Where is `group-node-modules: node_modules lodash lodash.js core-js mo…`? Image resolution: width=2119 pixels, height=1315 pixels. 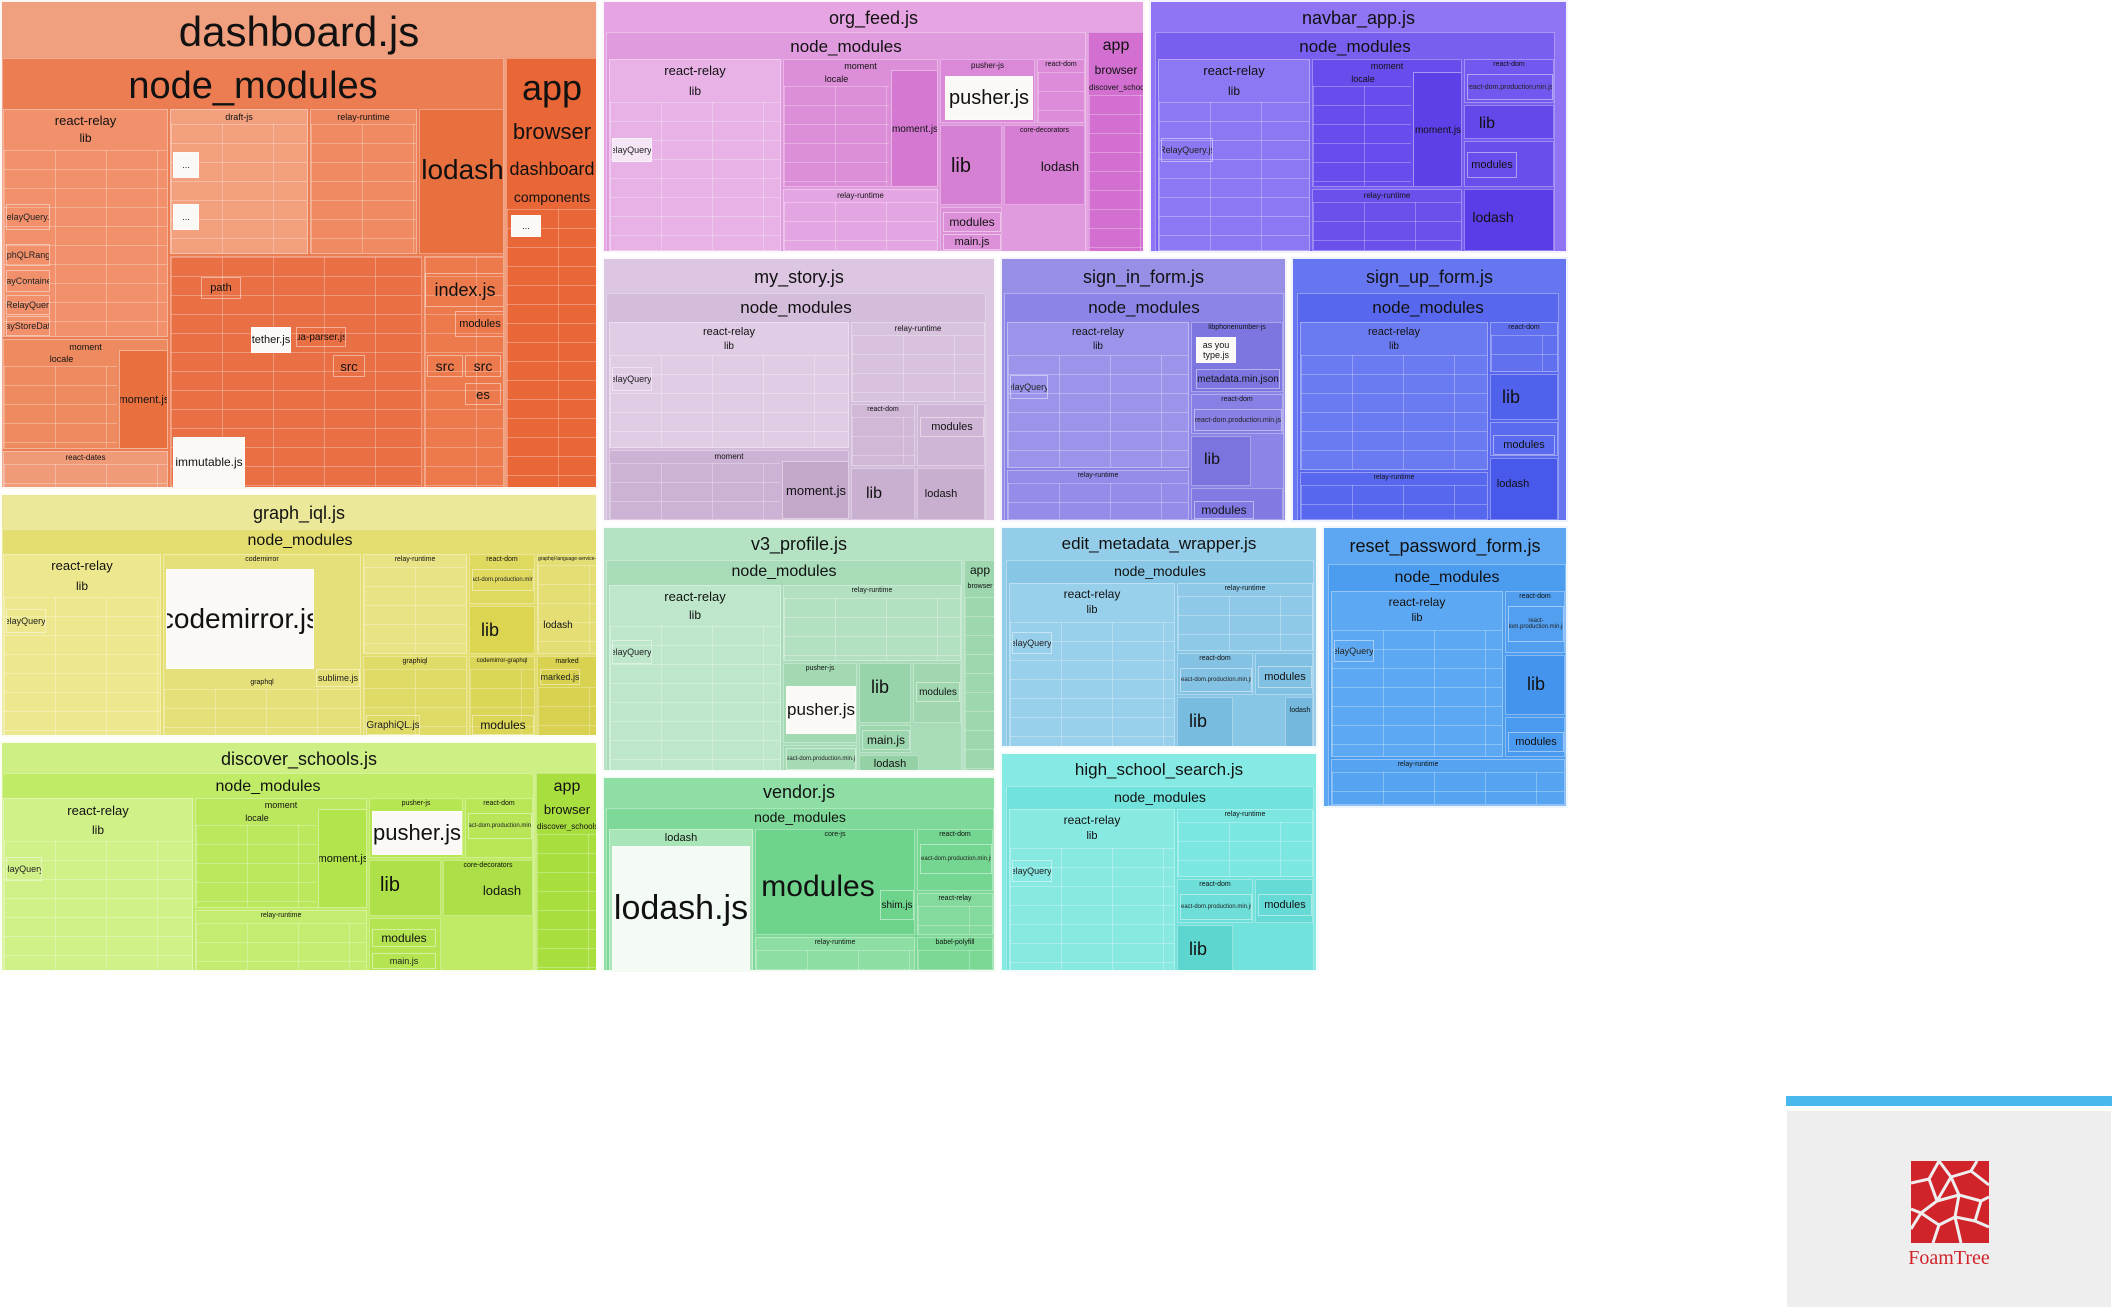 group-node-modules: node_modules lodash lodash.js core-js mo… is located at coordinates (800, 889).